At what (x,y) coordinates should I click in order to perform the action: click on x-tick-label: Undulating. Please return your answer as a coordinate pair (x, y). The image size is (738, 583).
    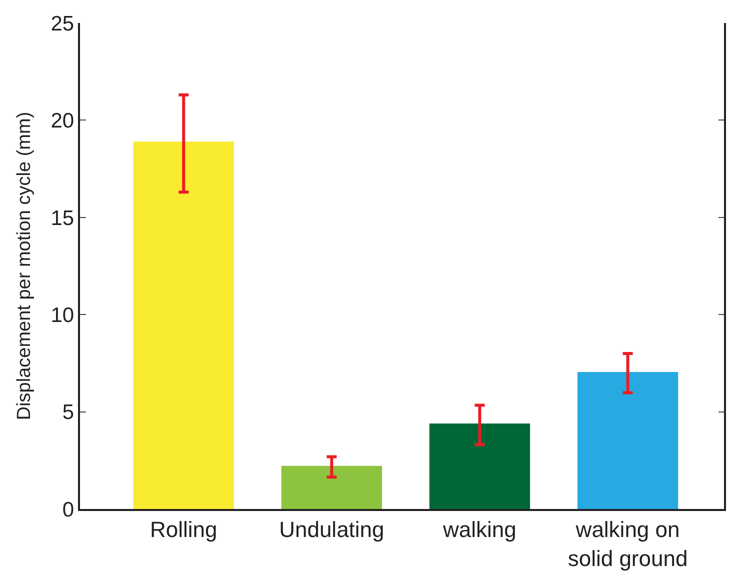
    Looking at the image, I should click on (331, 529).